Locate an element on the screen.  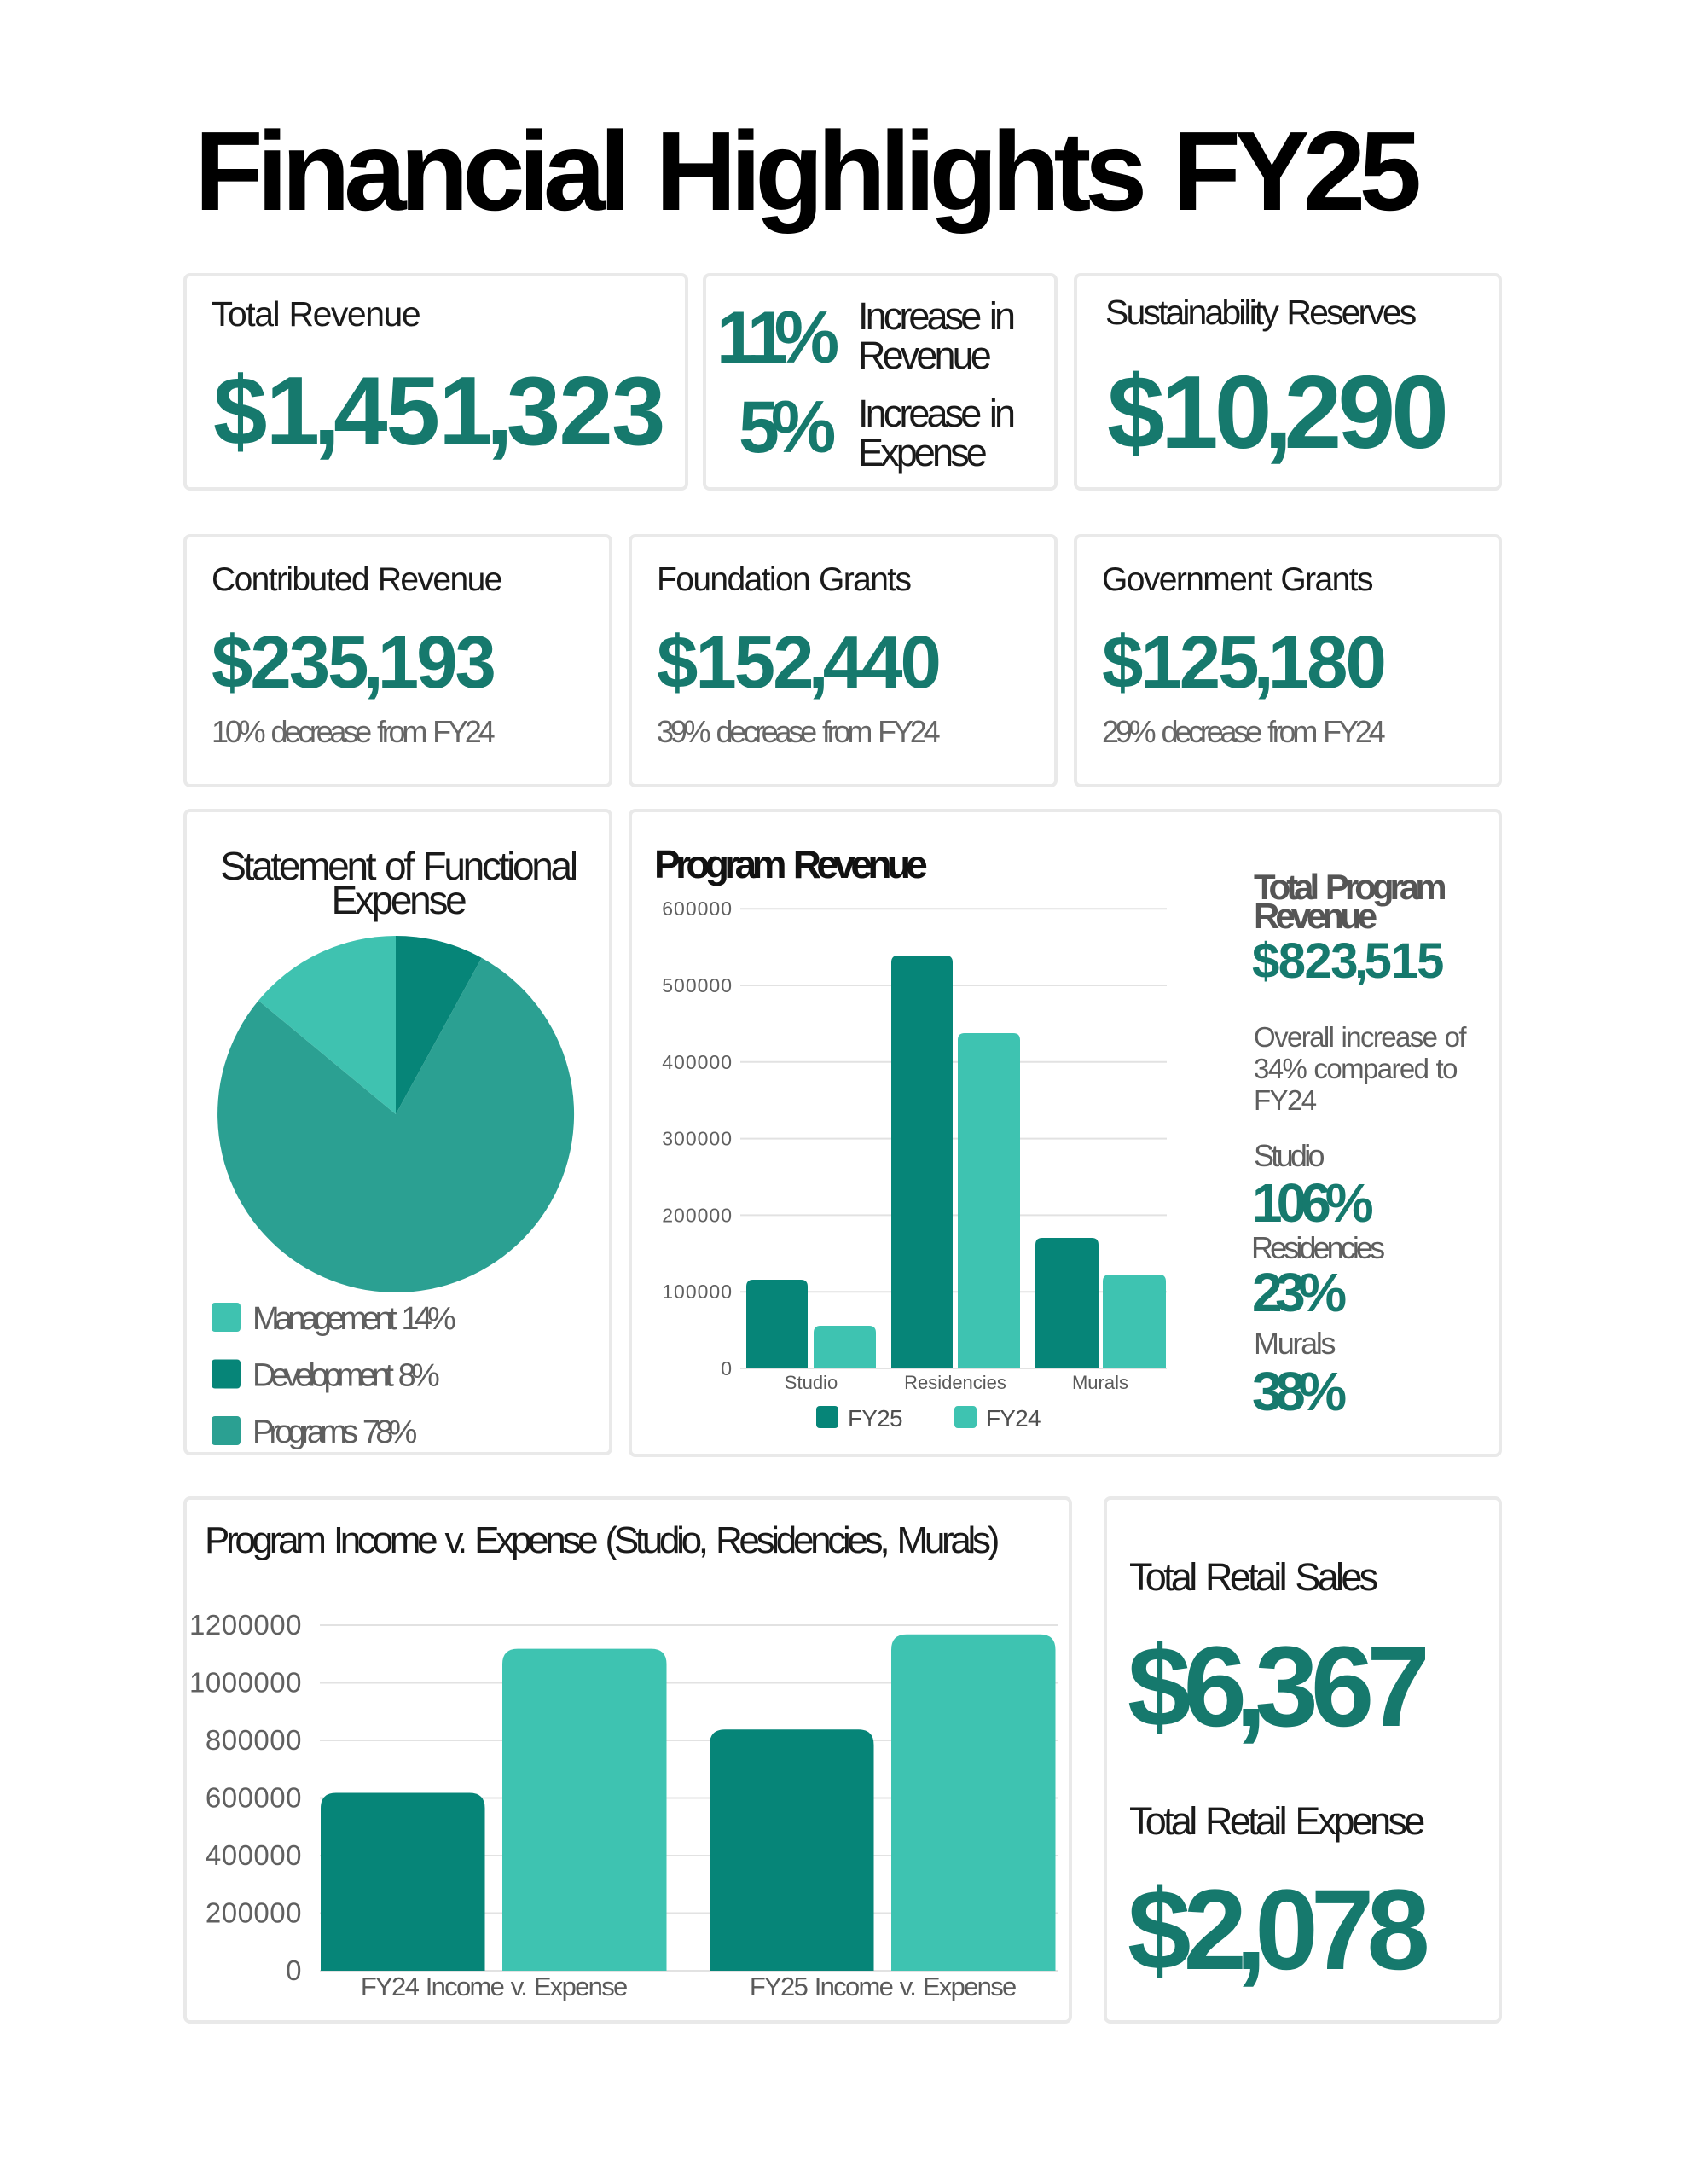
svg-text: FY25 Income v. Expense is located at coordinates (883, 1986).